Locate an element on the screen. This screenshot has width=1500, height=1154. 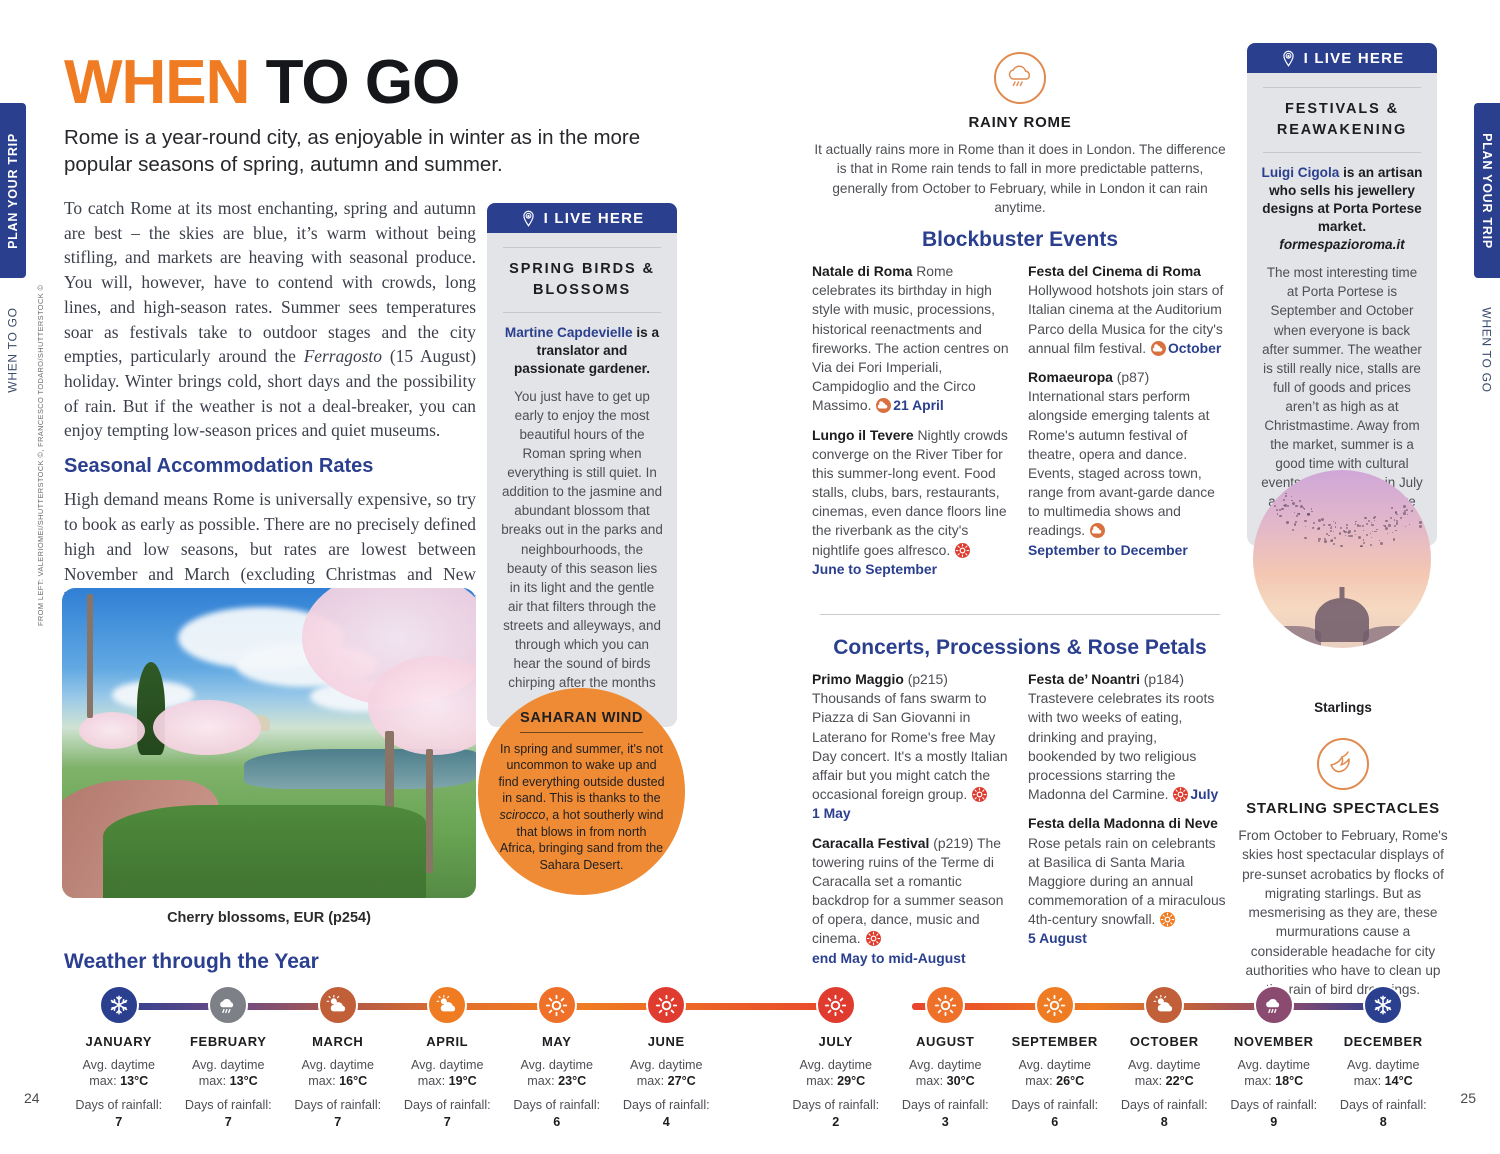
month-avg-temp: Avg. daytime max: 30°C is located at coordinates (945, 1073).